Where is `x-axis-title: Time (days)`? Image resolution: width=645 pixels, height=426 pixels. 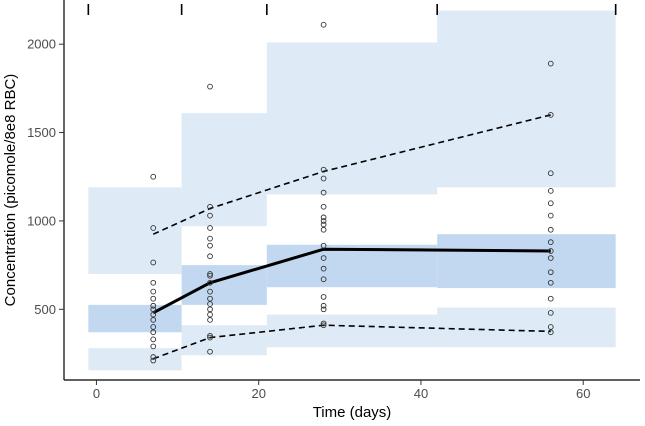 x-axis-title: Time (days) is located at coordinates (352, 412).